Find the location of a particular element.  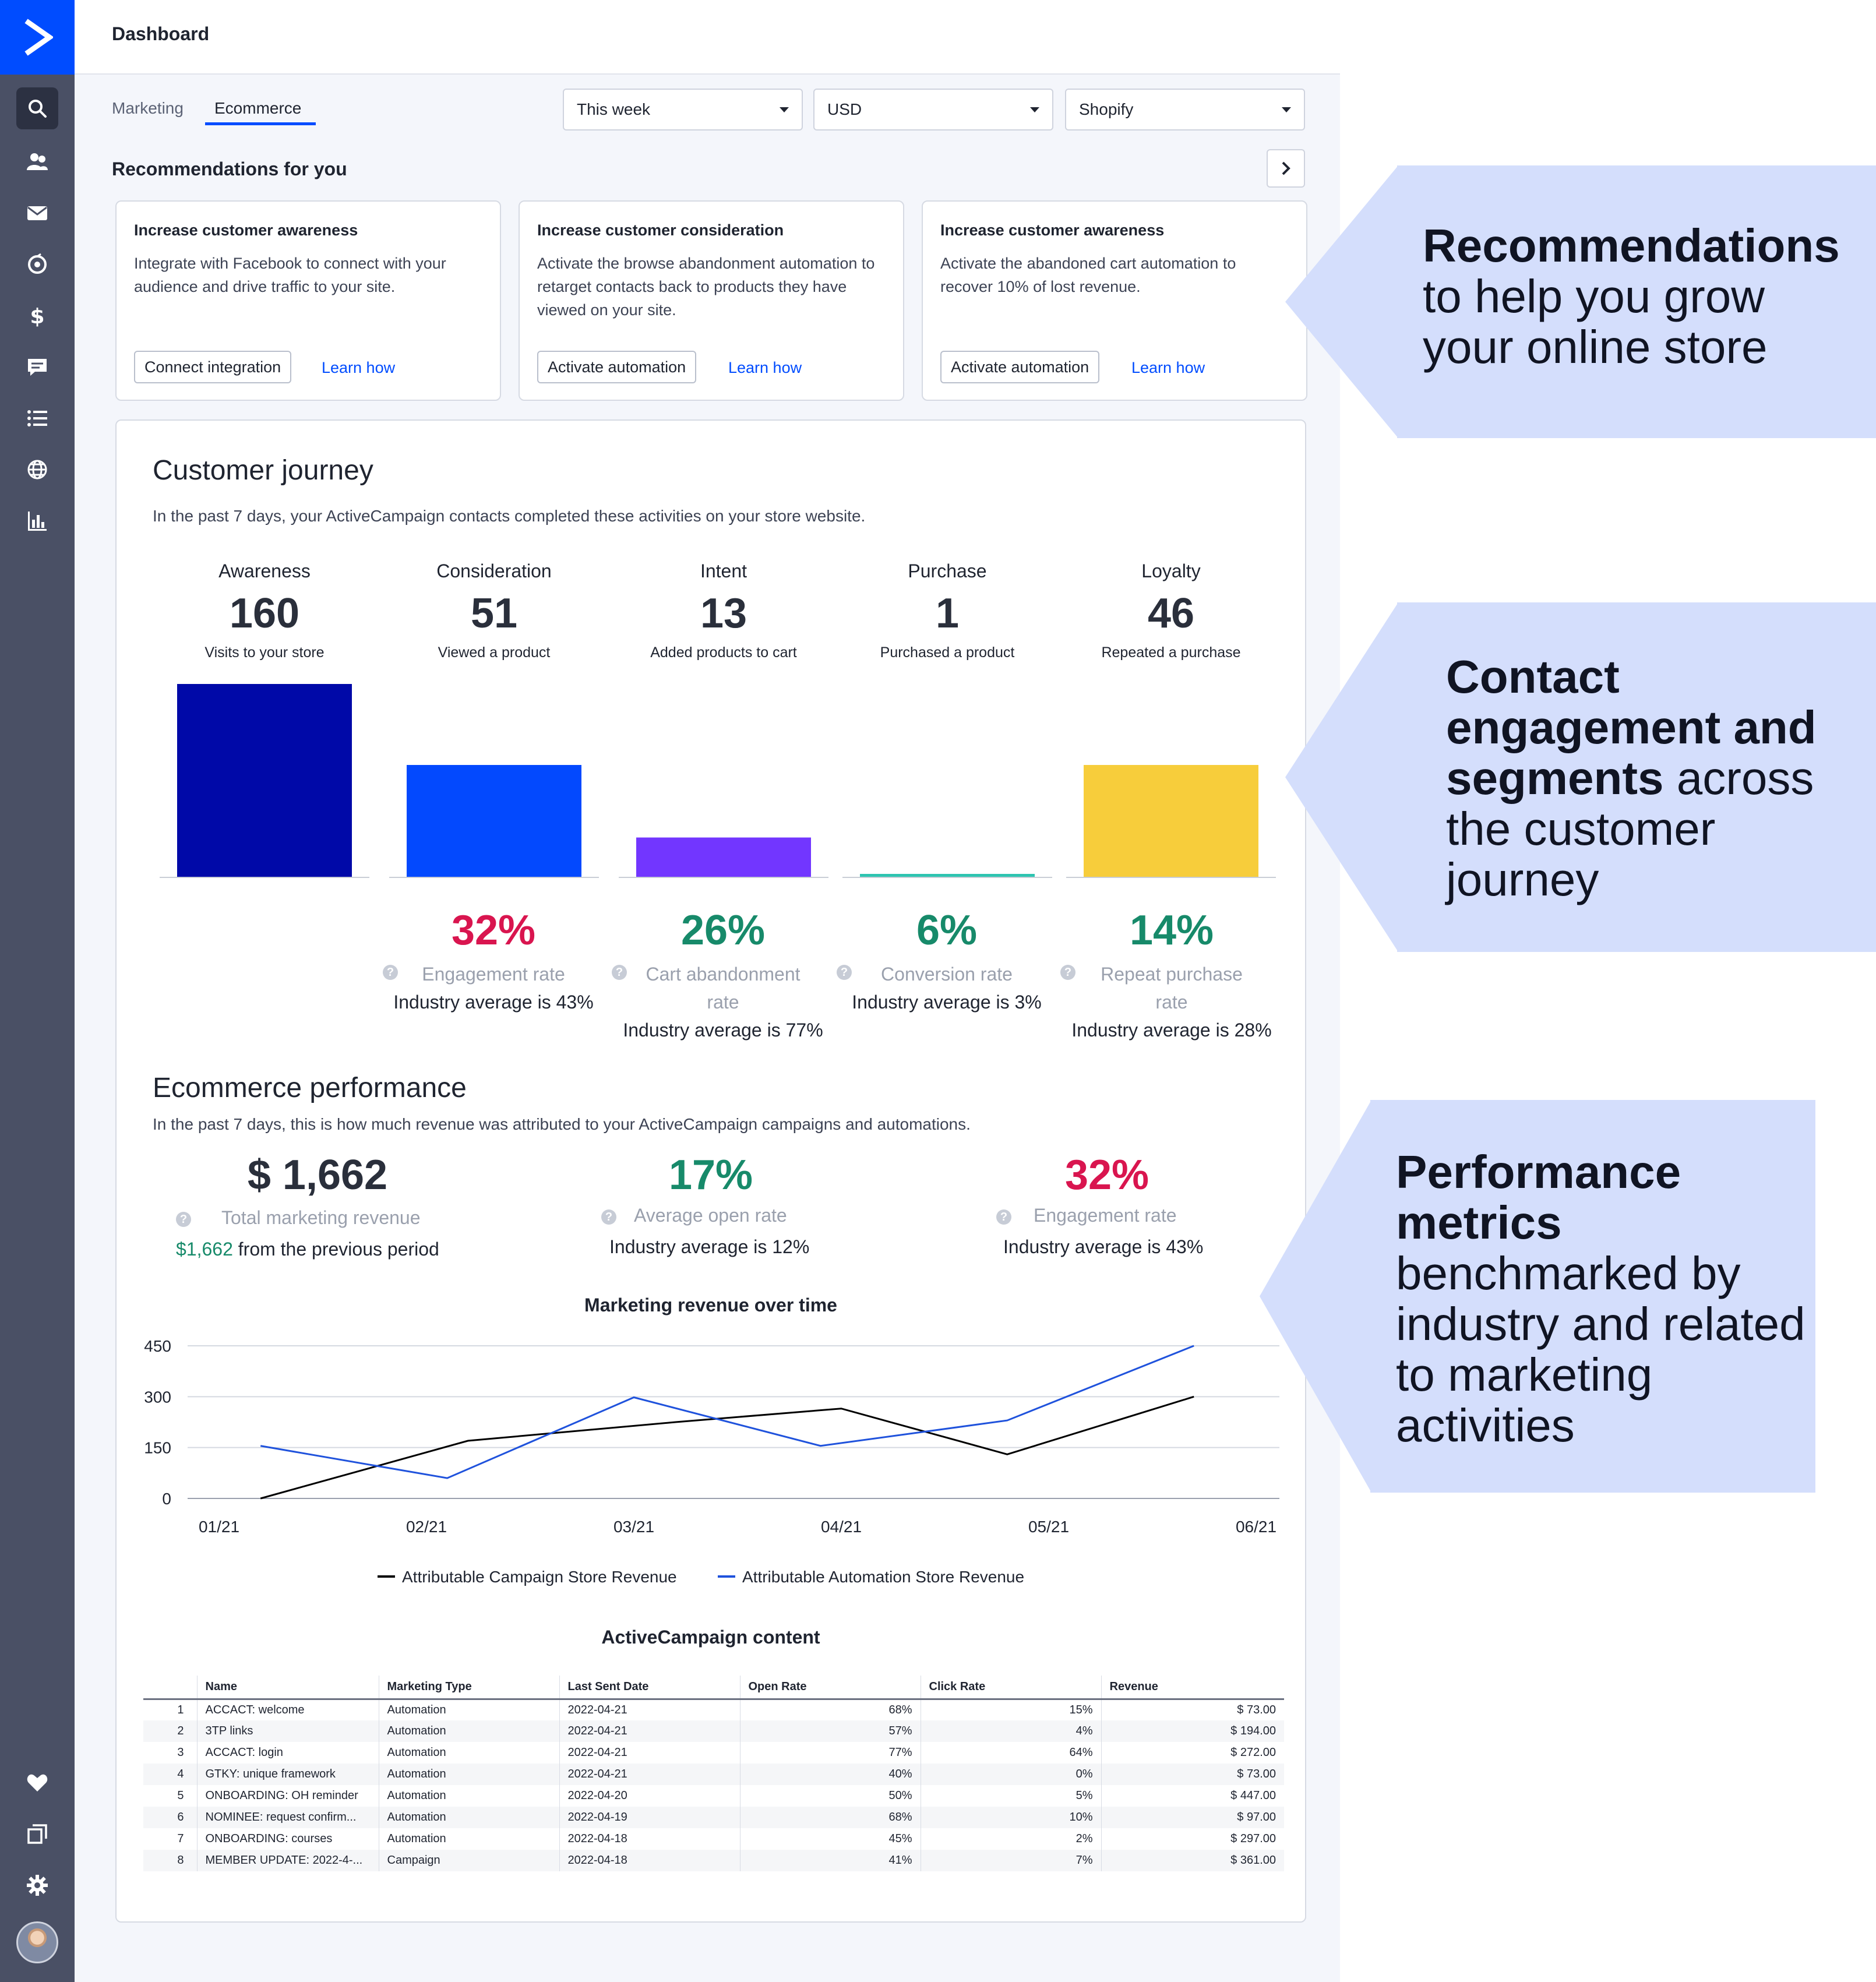

period-select-value: This week is located at coordinates (614, 109).